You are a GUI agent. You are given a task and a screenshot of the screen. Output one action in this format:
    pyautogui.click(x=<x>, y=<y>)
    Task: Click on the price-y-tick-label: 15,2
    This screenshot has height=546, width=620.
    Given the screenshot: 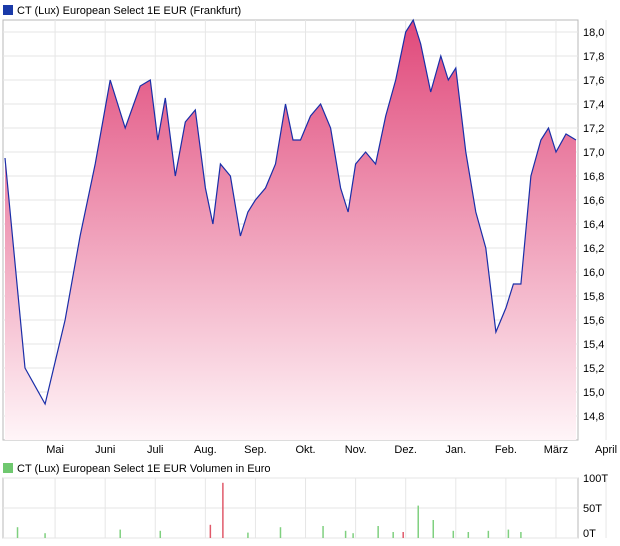 What is the action you would take?
    pyautogui.click(x=593, y=369)
    